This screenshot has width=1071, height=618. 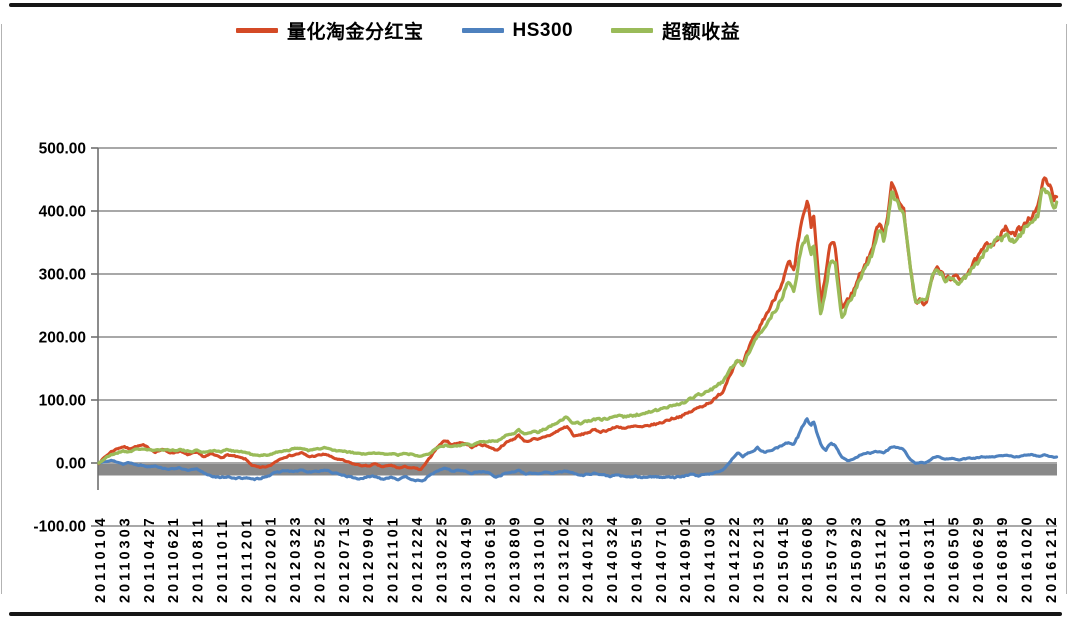 What do you see at coordinates (955, 558) in the screenshot?
I see `x-tick-label: 20160505` at bounding box center [955, 558].